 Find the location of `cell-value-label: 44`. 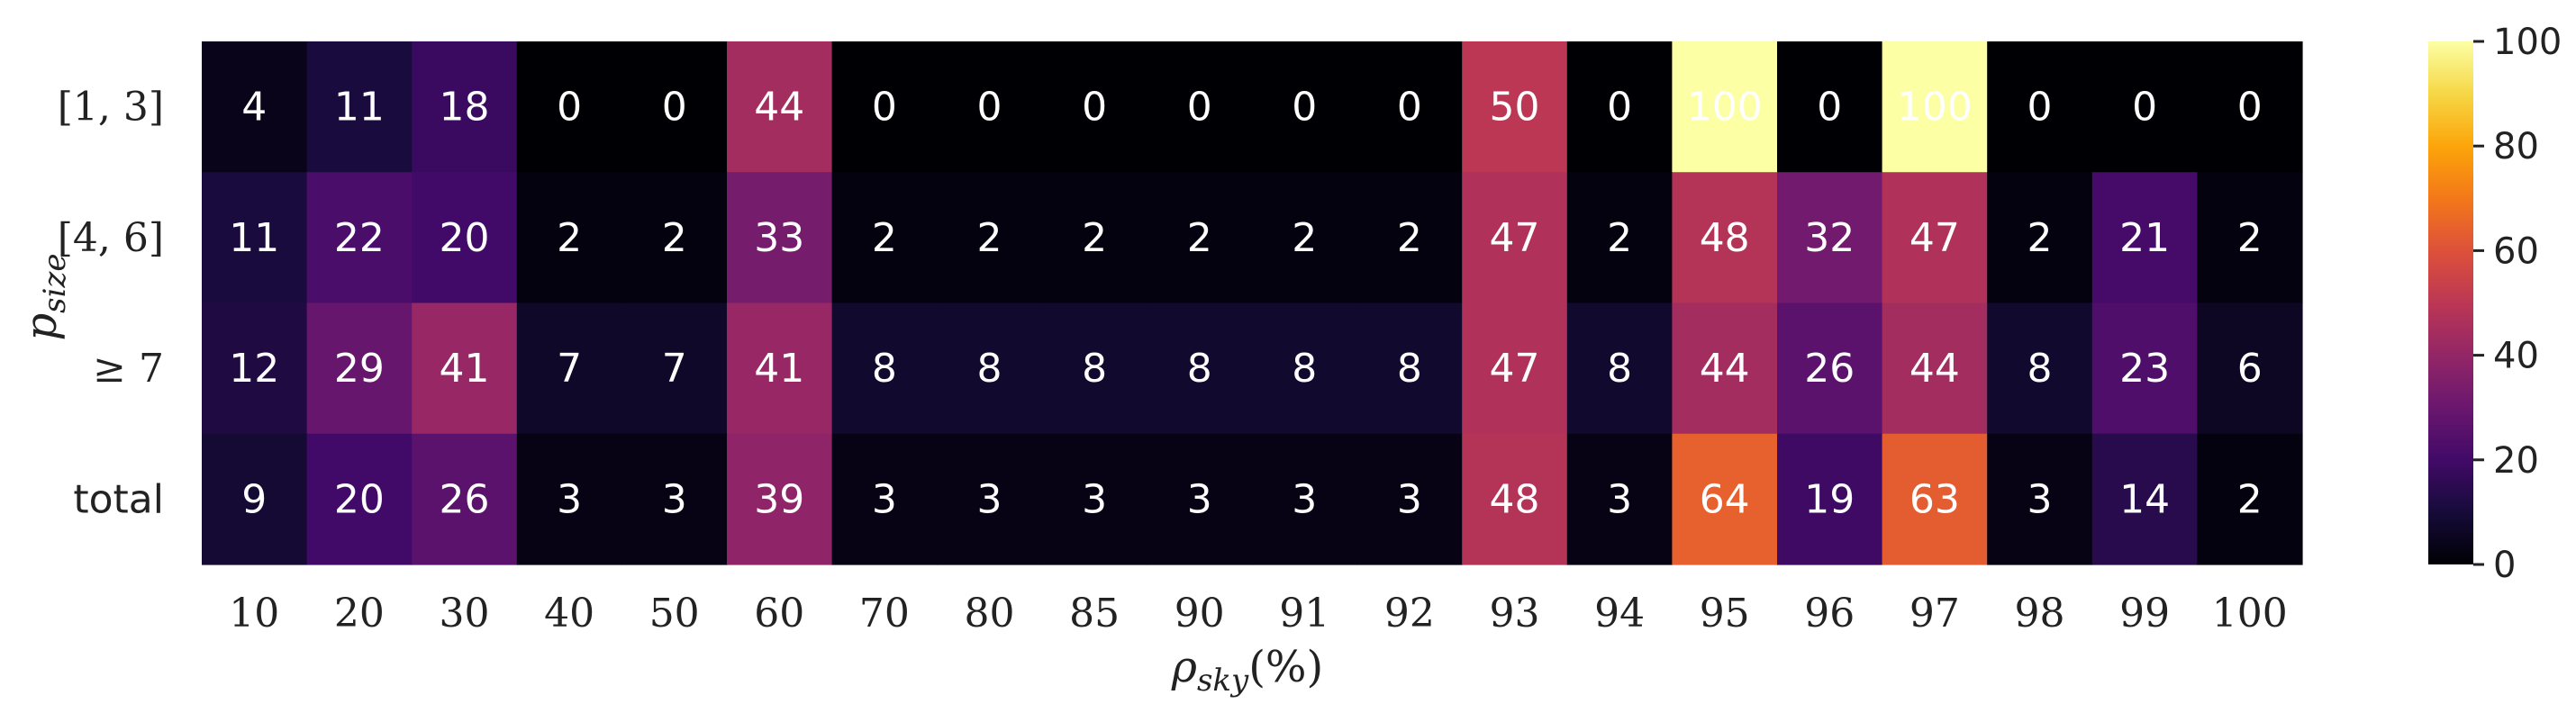

cell-value-label: 44 is located at coordinates (1935, 369).